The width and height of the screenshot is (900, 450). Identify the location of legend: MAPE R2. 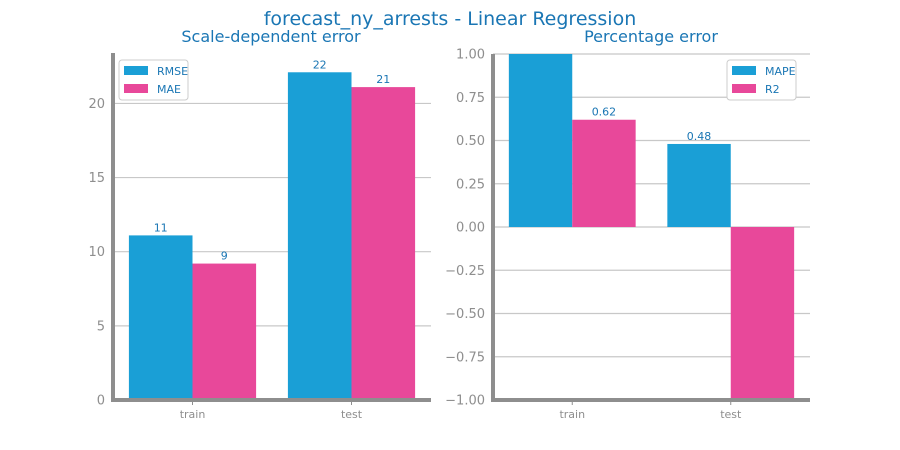
(761, 80).